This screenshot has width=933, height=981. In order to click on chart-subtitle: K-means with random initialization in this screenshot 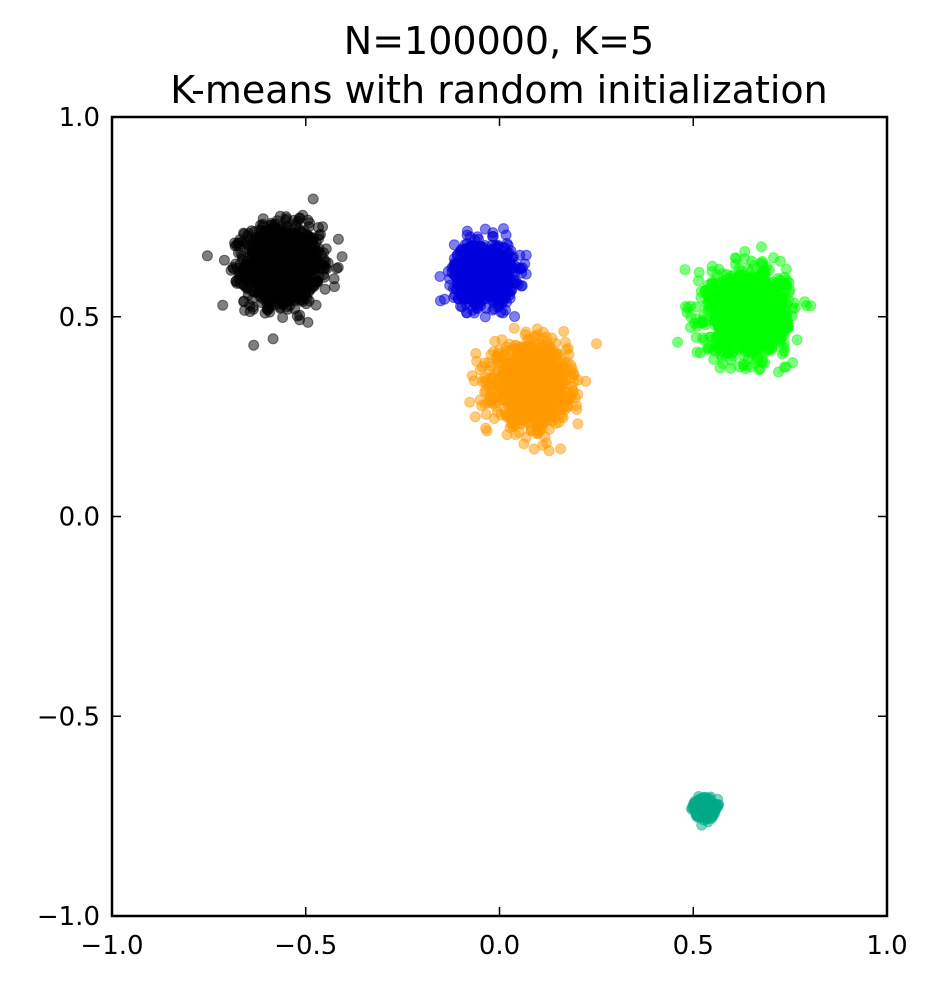, I will do `click(499, 90)`.